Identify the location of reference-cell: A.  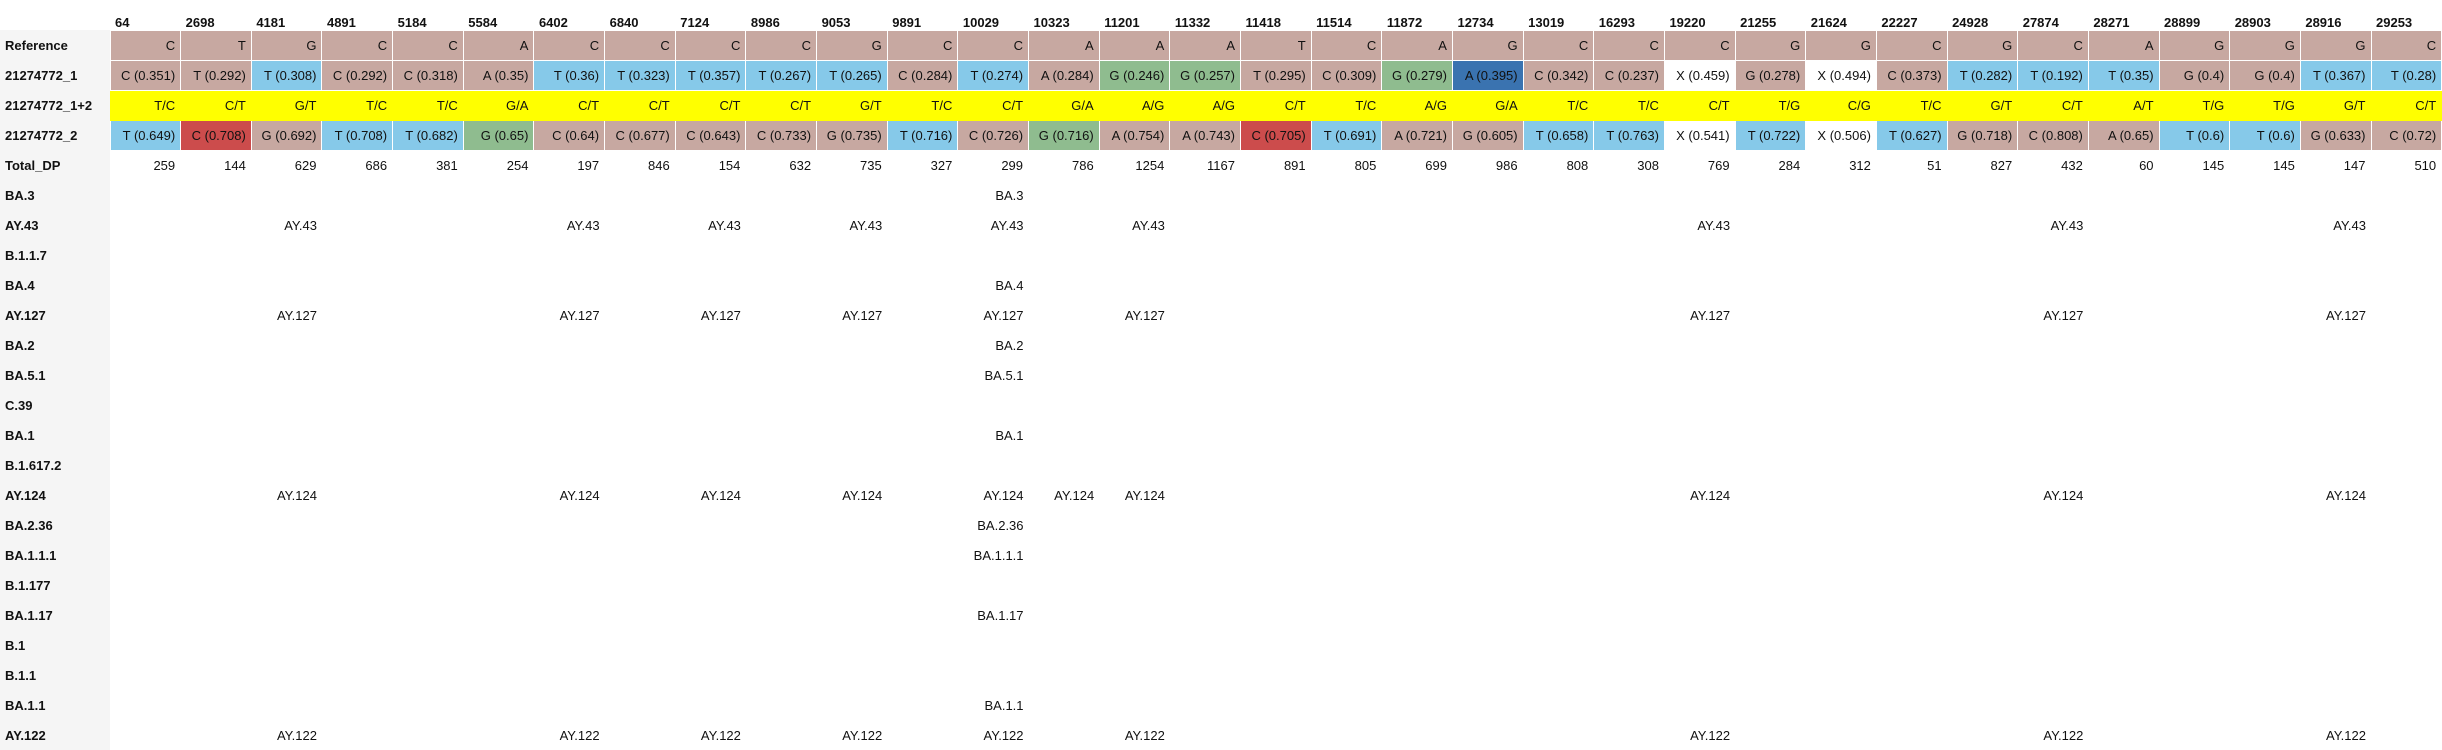
(1134, 45).